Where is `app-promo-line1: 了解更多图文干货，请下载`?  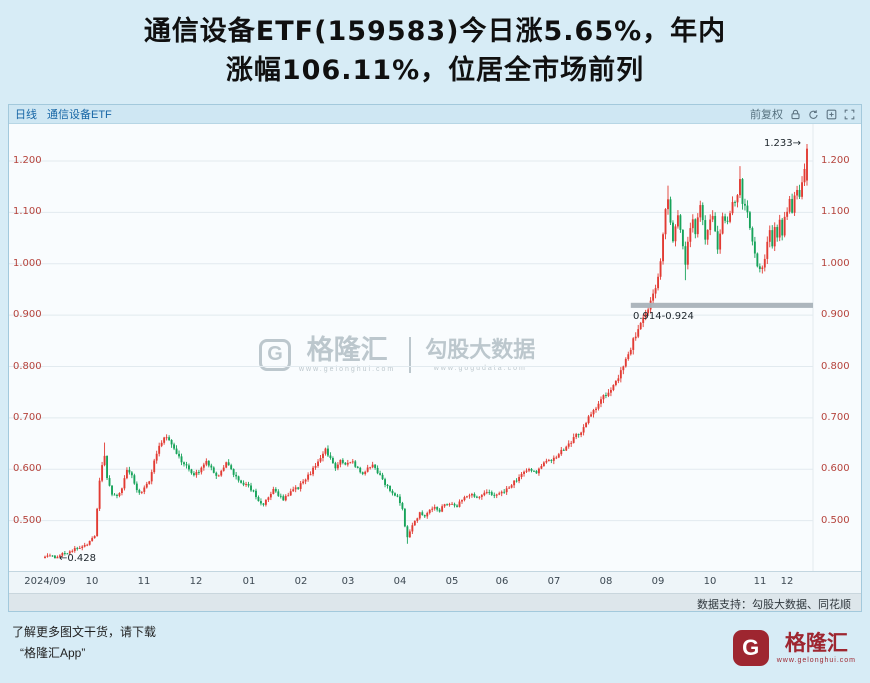 app-promo-line1: 了解更多图文干货，请下载 is located at coordinates (84, 632).